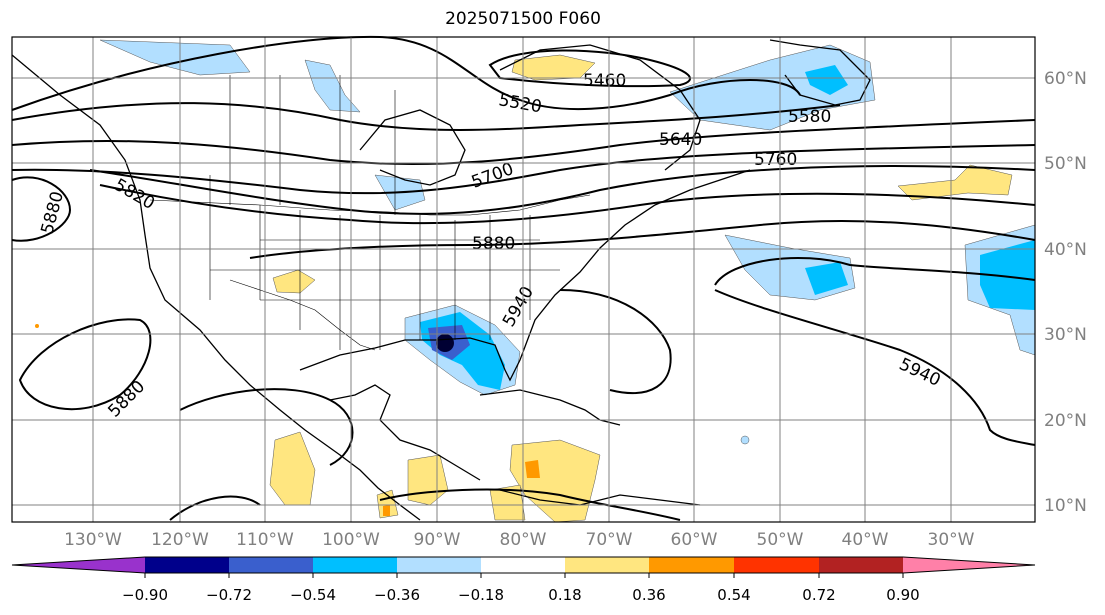 The width and height of the screenshot is (1105, 615). Describe the element at coordinates (642, 239) in the screenshot. I see `contour-5880-main` at that location.